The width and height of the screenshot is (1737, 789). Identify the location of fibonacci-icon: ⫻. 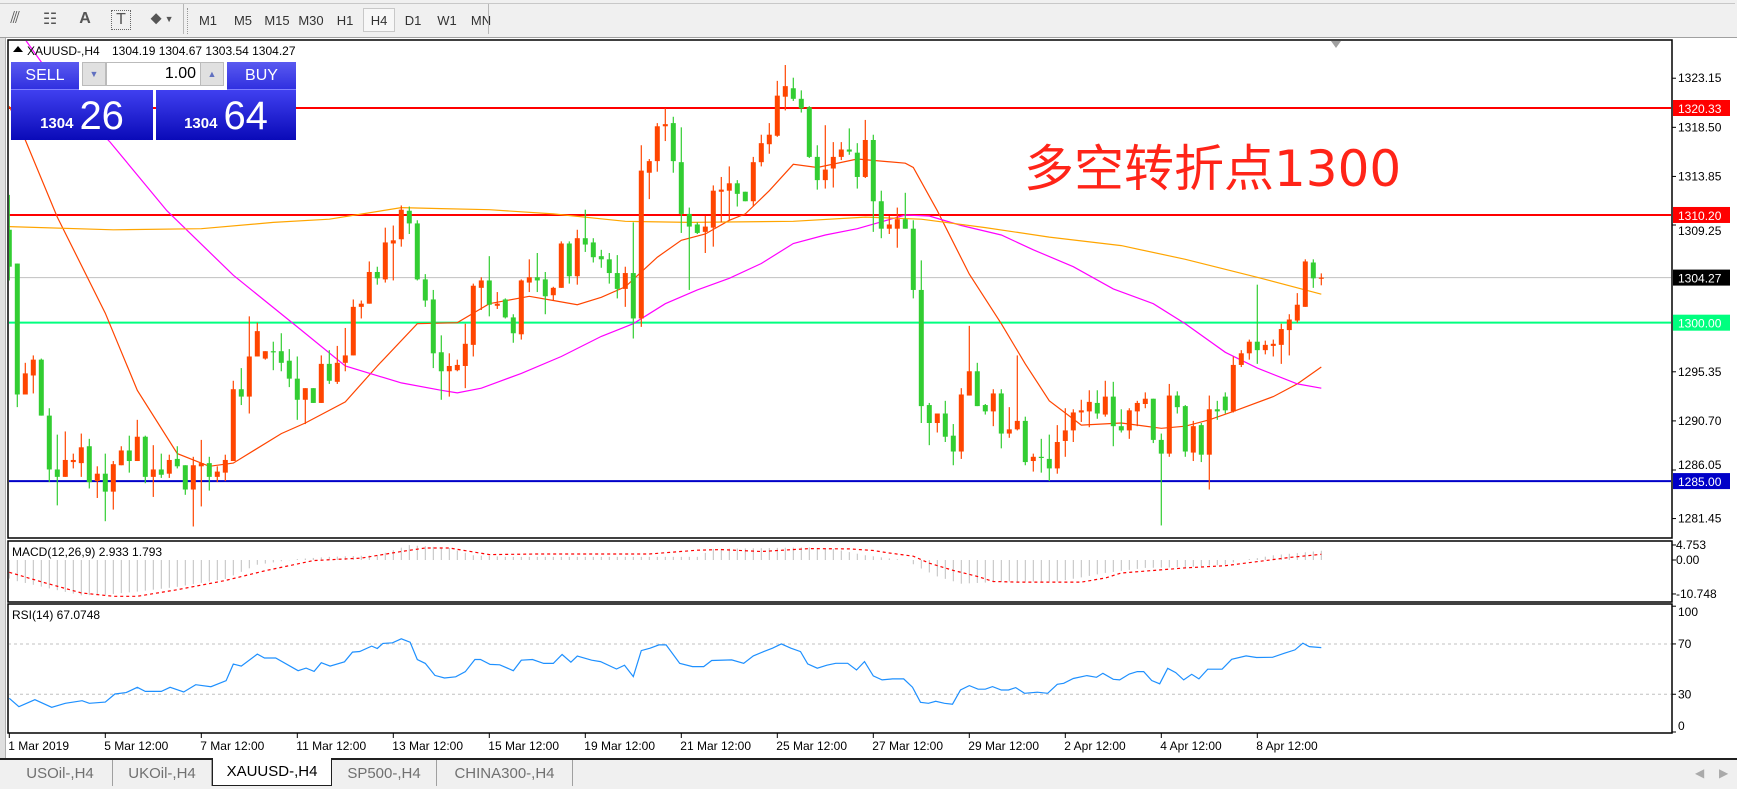
(15, 18).